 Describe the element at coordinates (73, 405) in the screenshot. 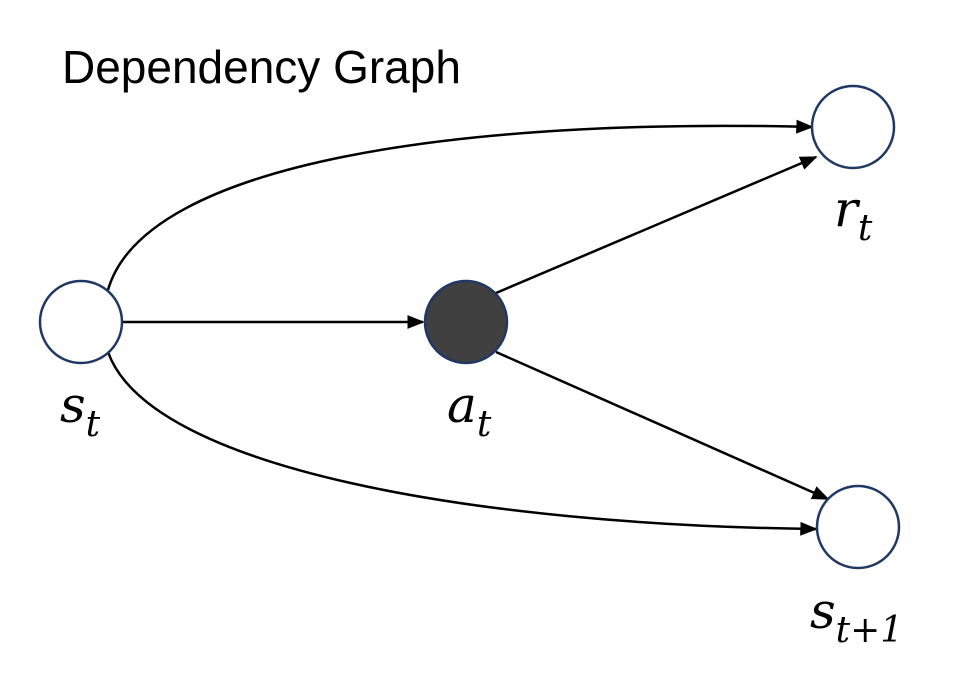

I see `state-label-symbol: s` at that location.